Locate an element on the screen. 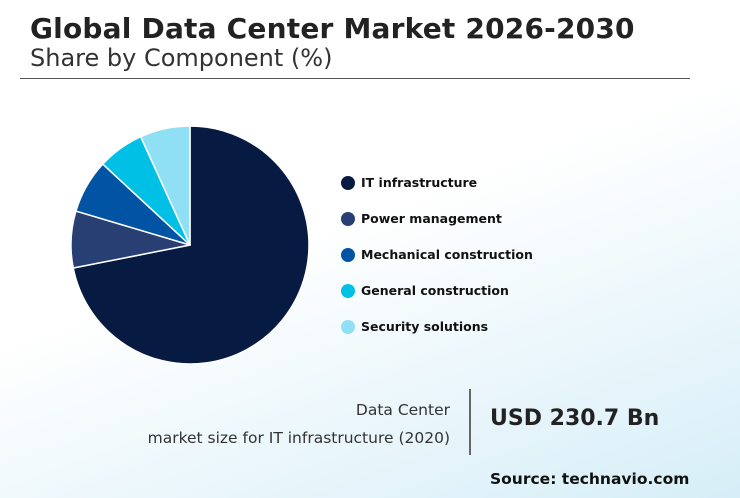 The width and height of the screenshot is (740, 498). legend-item-general-construction: General construction is located at coordinates (437, 299).